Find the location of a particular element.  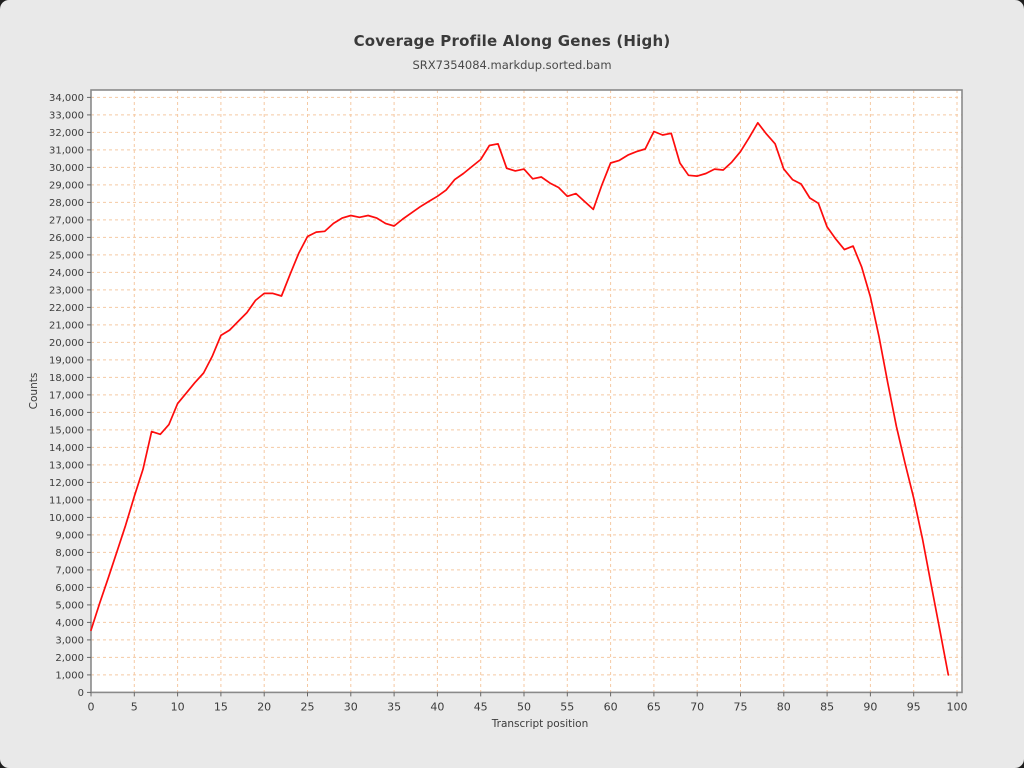

x-tick-label: 30 is located at coordinates (351, 706).